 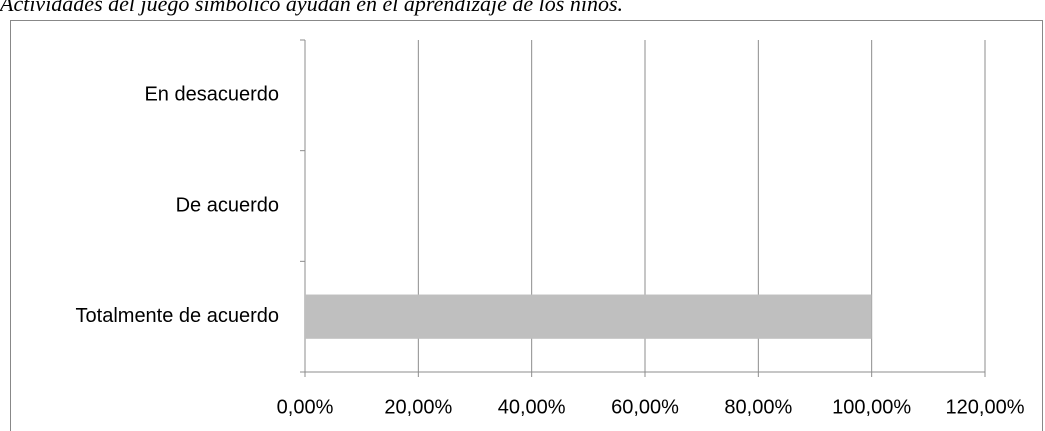 What do you see at coordinates (645, 407) in the screenshot?
I see `x-tick-label: 60,00%` at bounding box center [645, 407].